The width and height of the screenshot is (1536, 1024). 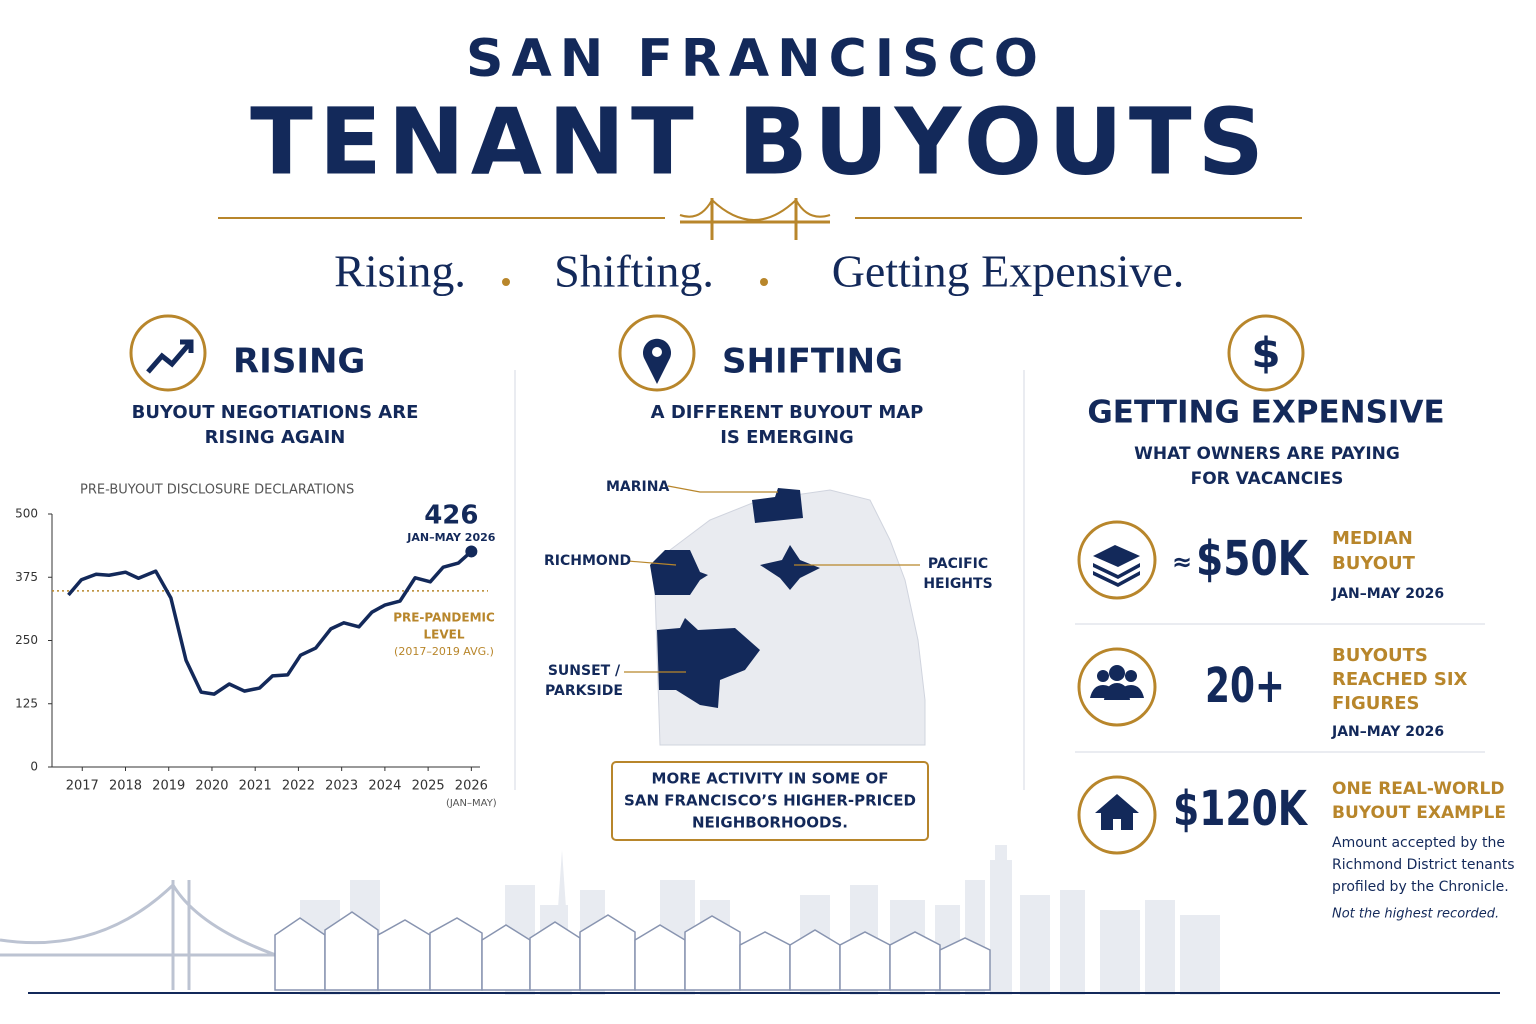 I want to click on tagline-part: Rising., so click(x=400, y=271).